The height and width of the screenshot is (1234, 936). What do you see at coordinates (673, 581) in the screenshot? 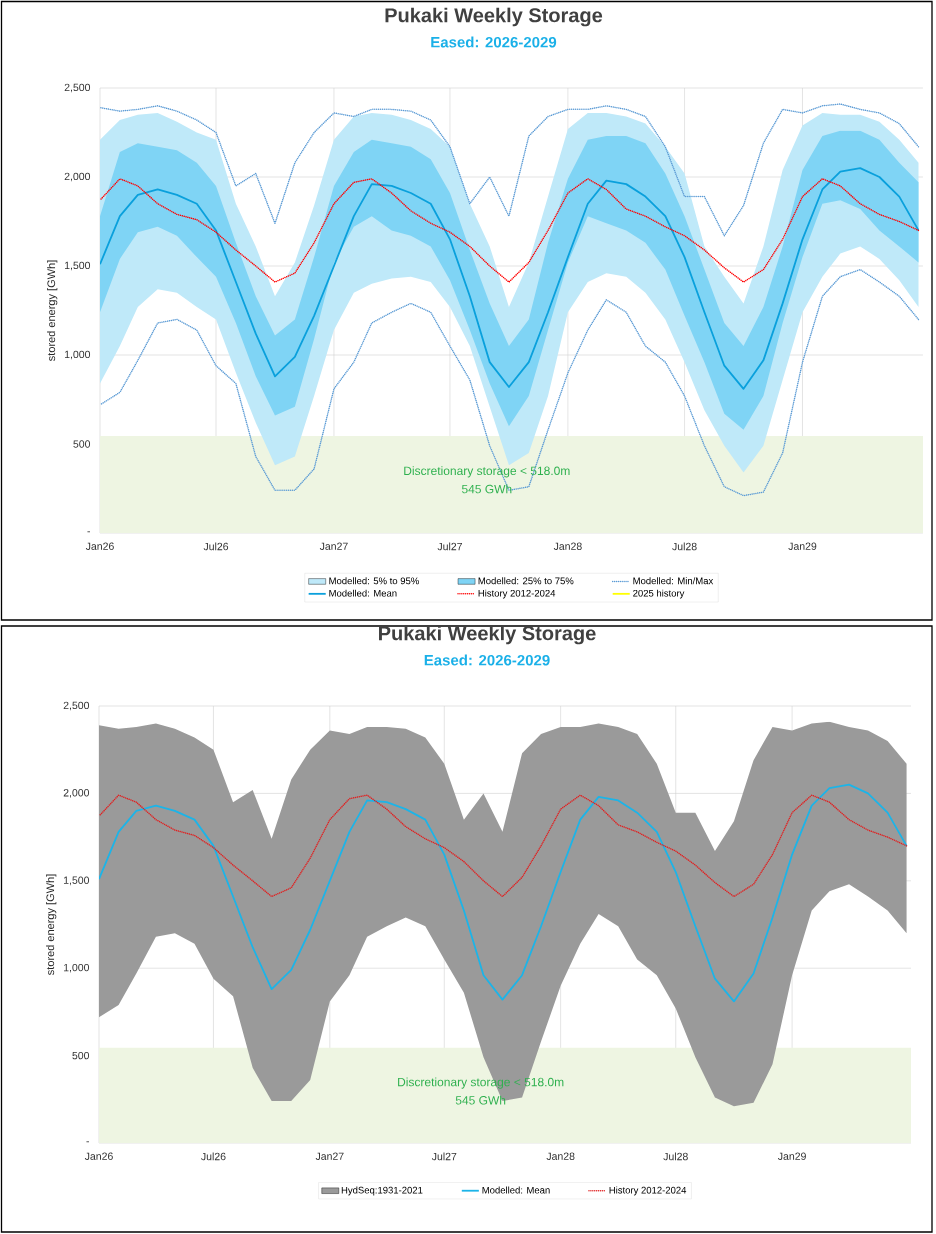
I see `legend-label: Modelled: Min/Max` at bounding box center [673, 581].